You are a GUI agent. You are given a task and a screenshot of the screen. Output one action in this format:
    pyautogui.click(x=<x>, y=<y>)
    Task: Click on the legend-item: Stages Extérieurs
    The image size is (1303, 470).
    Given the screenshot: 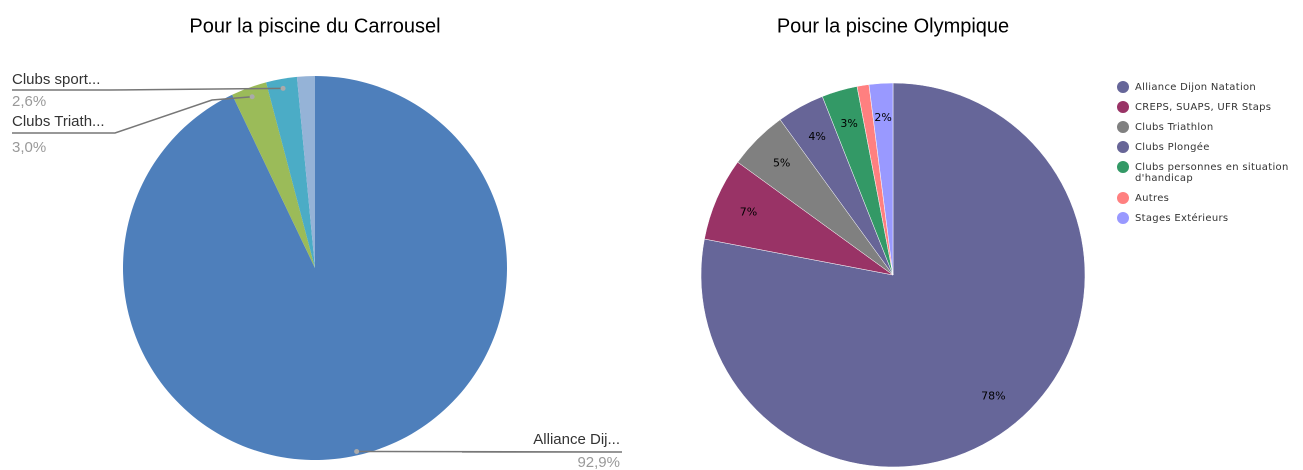 What is the action you would take?
    pyautogui.click(x=1209, y=218)
    